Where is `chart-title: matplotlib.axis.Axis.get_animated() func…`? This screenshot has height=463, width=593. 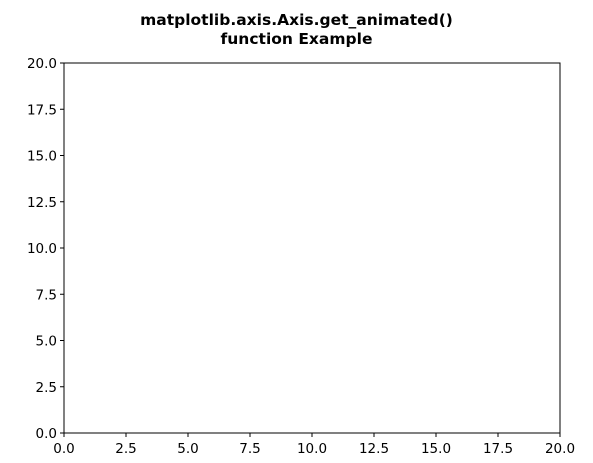 chart-title: matplotlib.axis.Axis.get_animated() func… is located at coordinates (296, 30).